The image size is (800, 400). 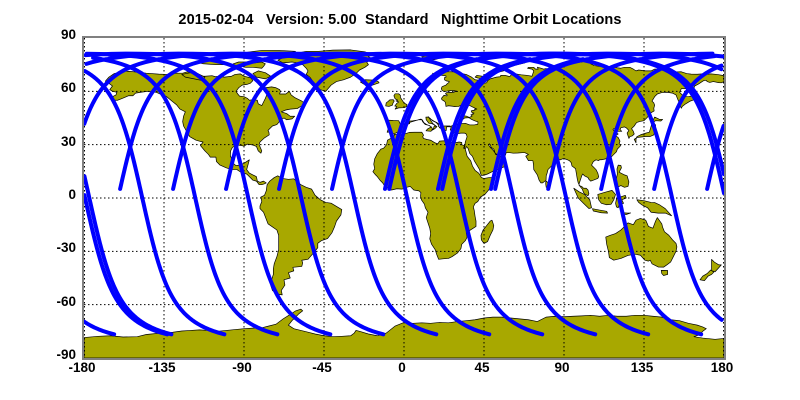 What do you see at coordinates (68, 34) in the screenshot?
I see `y-tick-label: 90` at bounding box center [68, 34].